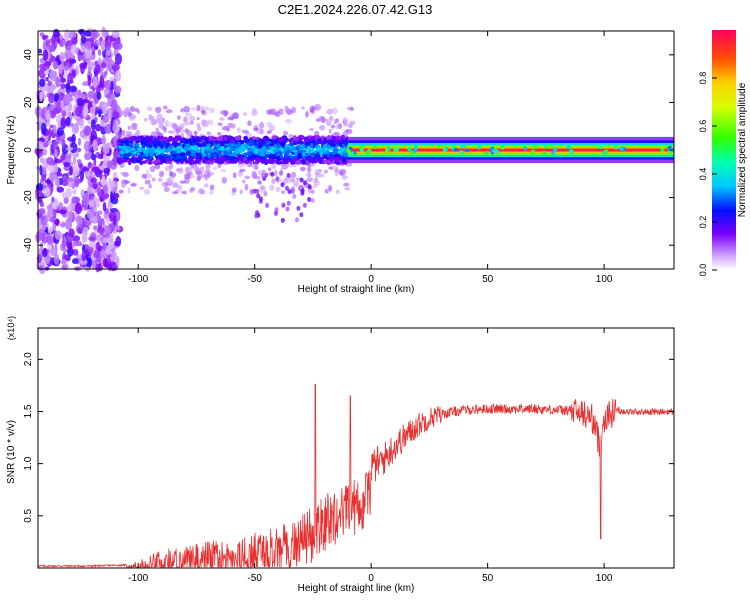 The image size is (750, 605). I want to click on spectrogram-x-tick-label: -50, so click(254, 279).